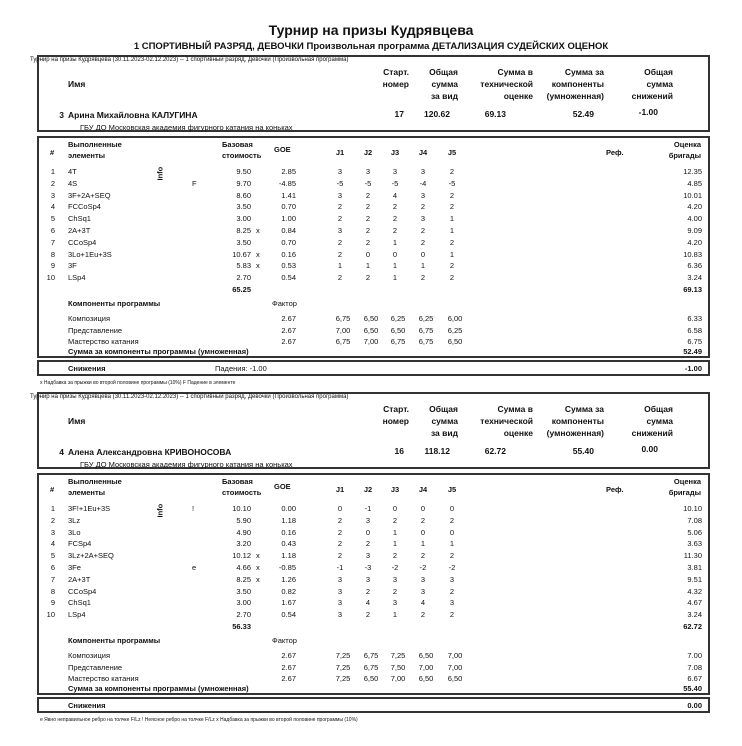  Describe the element at coordinates (80, 544) in the screenshot. I see `element-name: FCSp4` at that location.